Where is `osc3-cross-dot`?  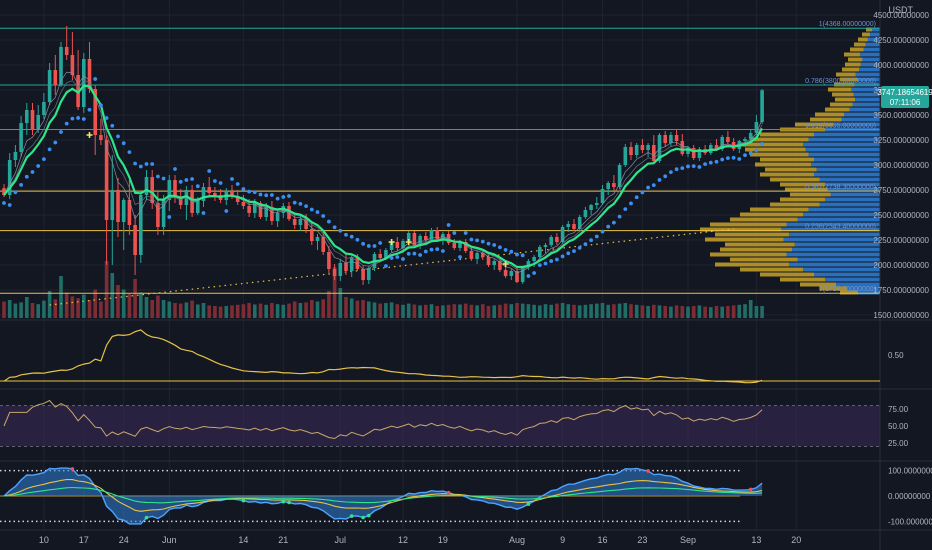
osc3-cross-dot is located at coordinates (648, 471).